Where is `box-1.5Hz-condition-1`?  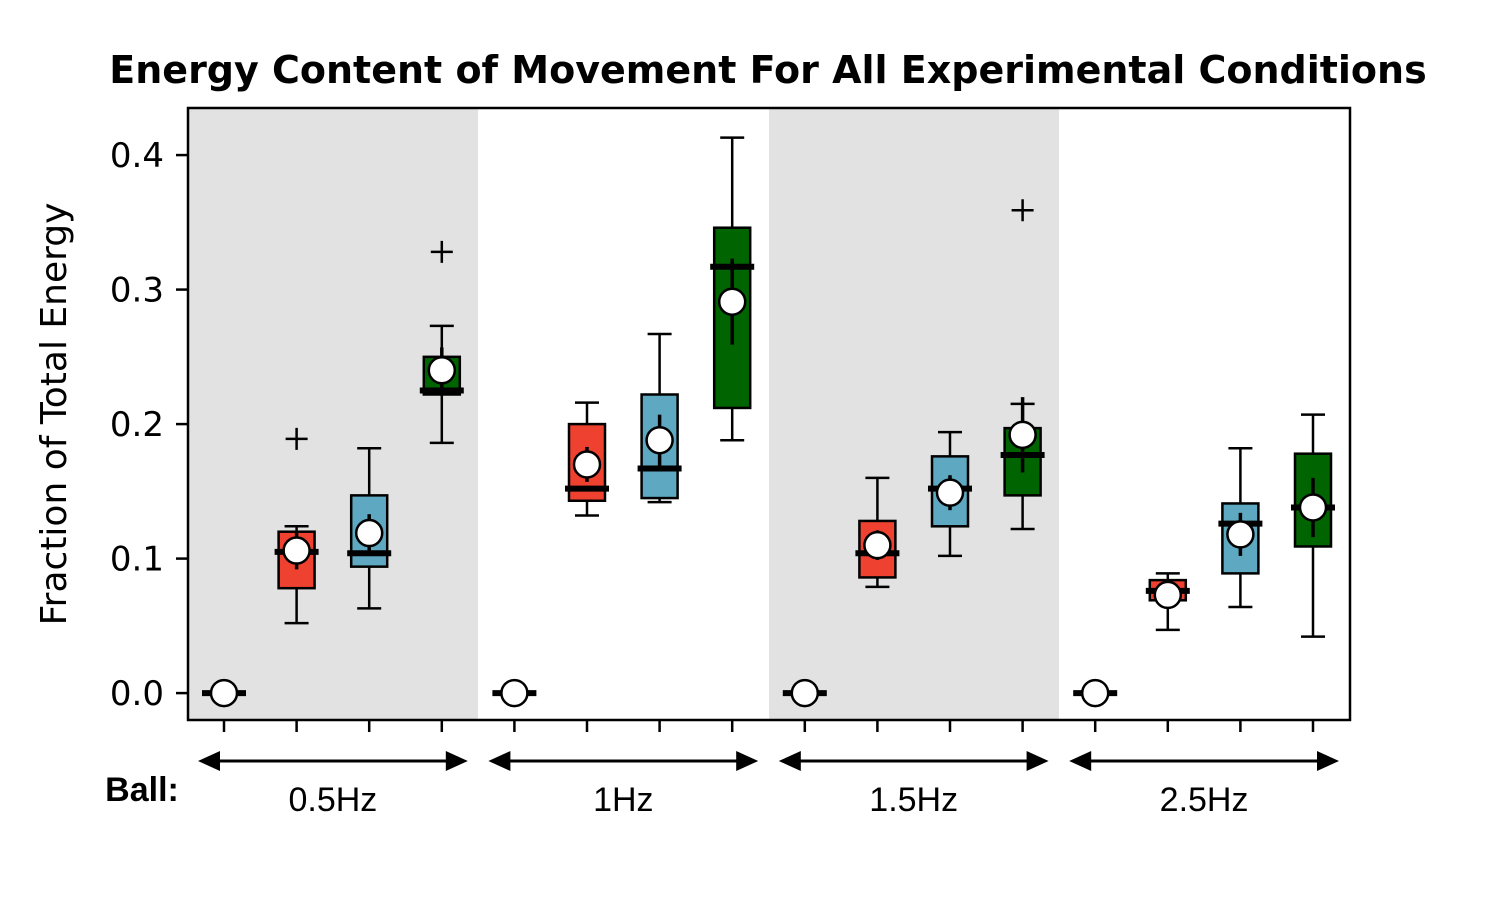 box-1.5Hz-condition-1 is located at coordinates (804, 693).